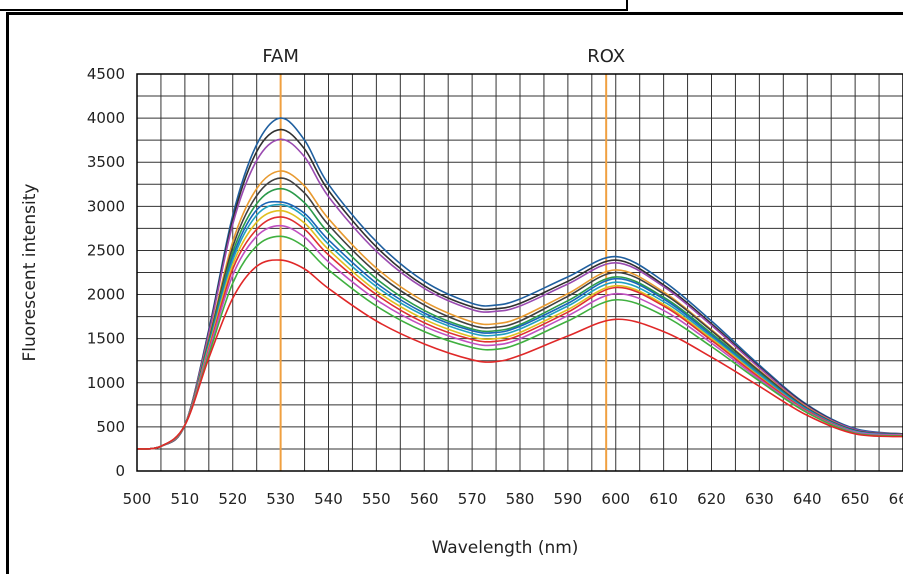  Describe the element at coordinates (280, 499) in the screenshot. I see `x-tick-label: 530` at that location.